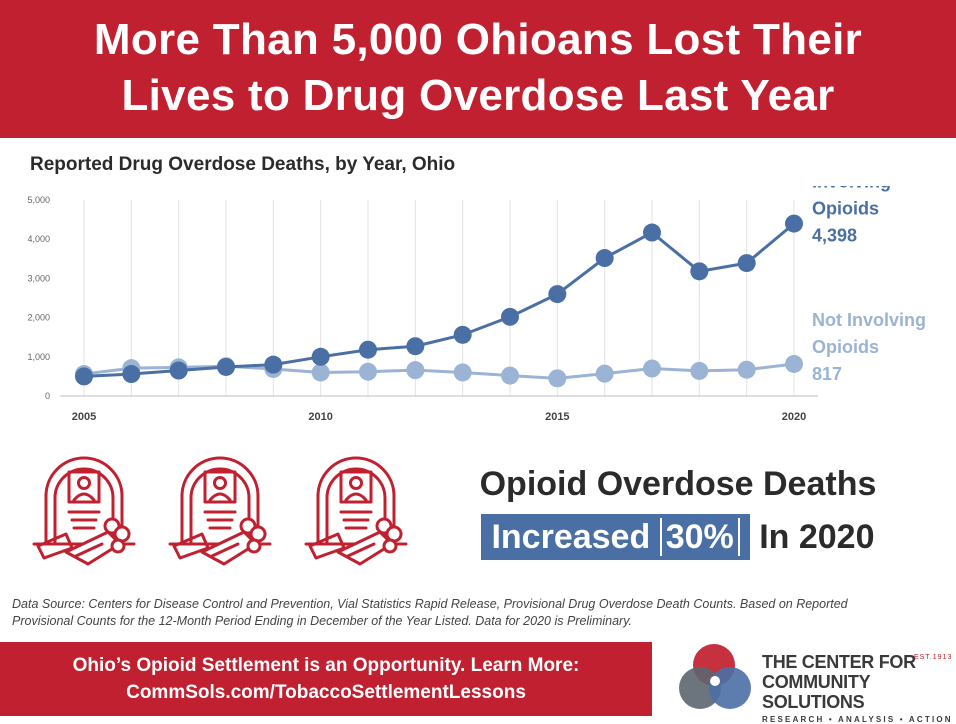 The height and width of the screenshot is (724, 956). Describe the element at coordinates (38, 357) in the screenshot. I see `y-tick-label: 1,000` at that location.